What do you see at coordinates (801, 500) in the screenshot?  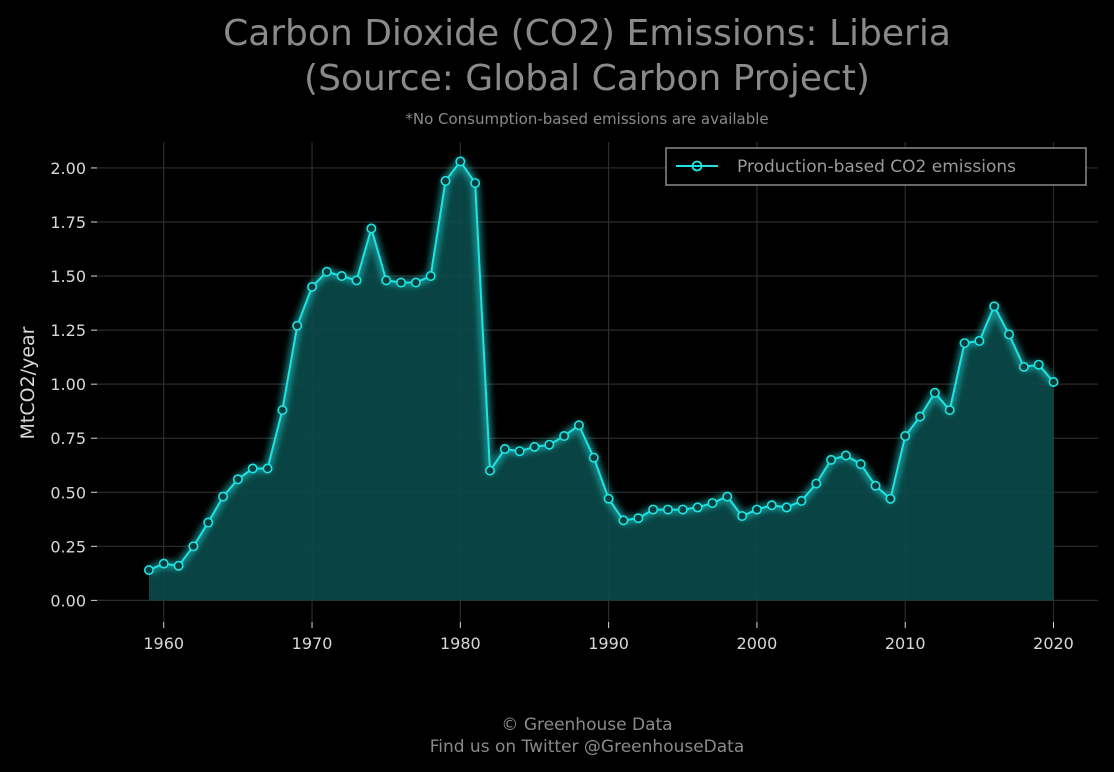 I see `data-point-2003` at bounding box center [801, 500].